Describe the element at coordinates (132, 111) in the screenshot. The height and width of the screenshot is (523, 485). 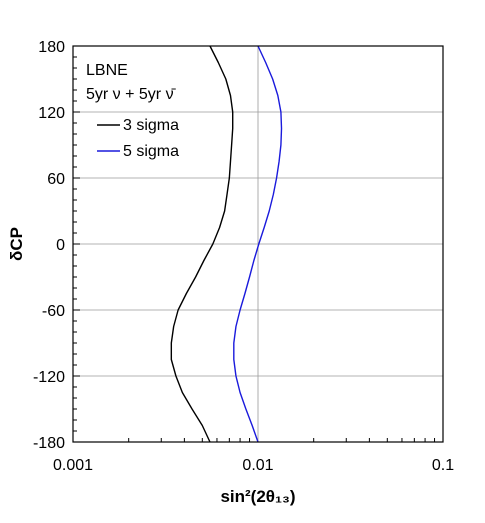
I see `legend: LBNE 5yr ν + 5yr ν̄ 3 sigma 5 sigma` at that location.